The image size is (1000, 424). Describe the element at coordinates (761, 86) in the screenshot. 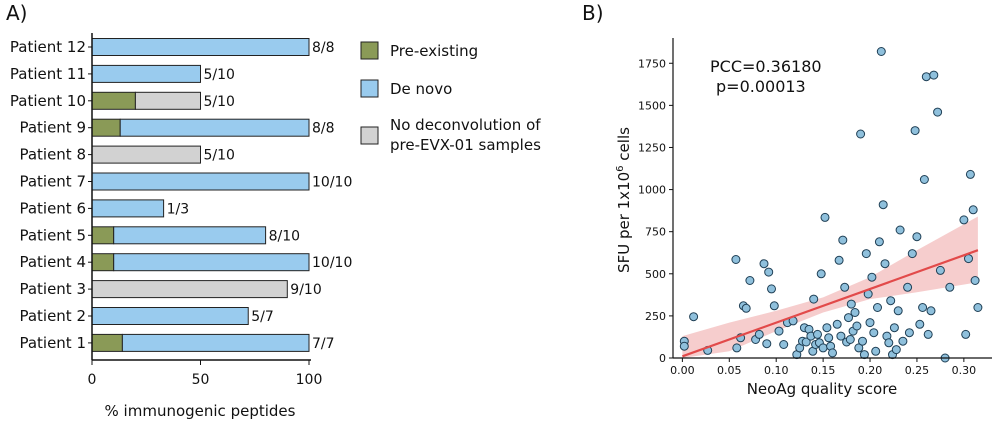

I see `p-value-annotation: p=0.00013` at that location.